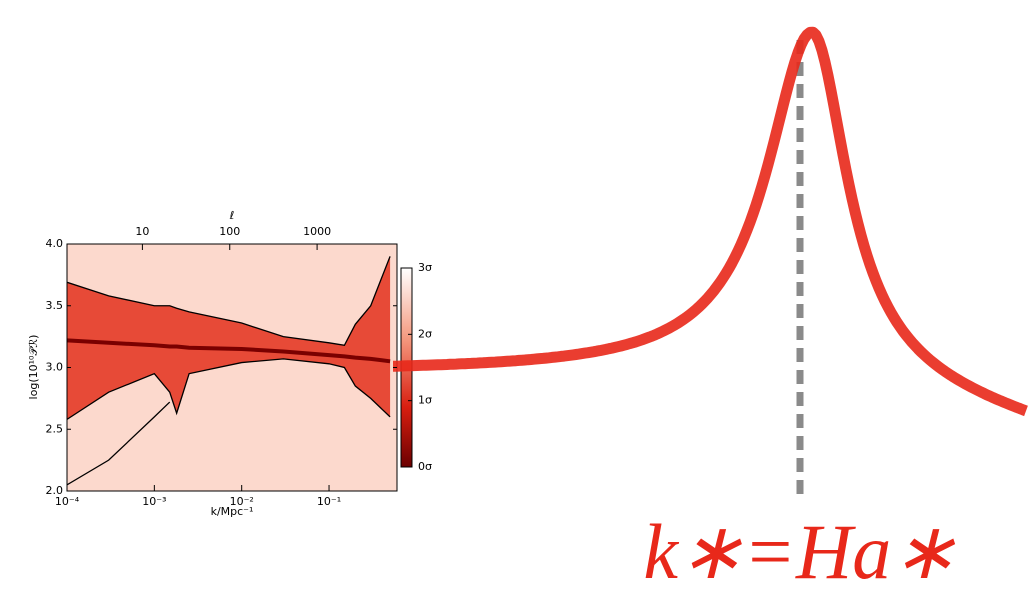  What do you see at coordinates (154, 501) in the screenshot?
I see `x-tick-label: 10⁻³` at bounding box center [154, 501].